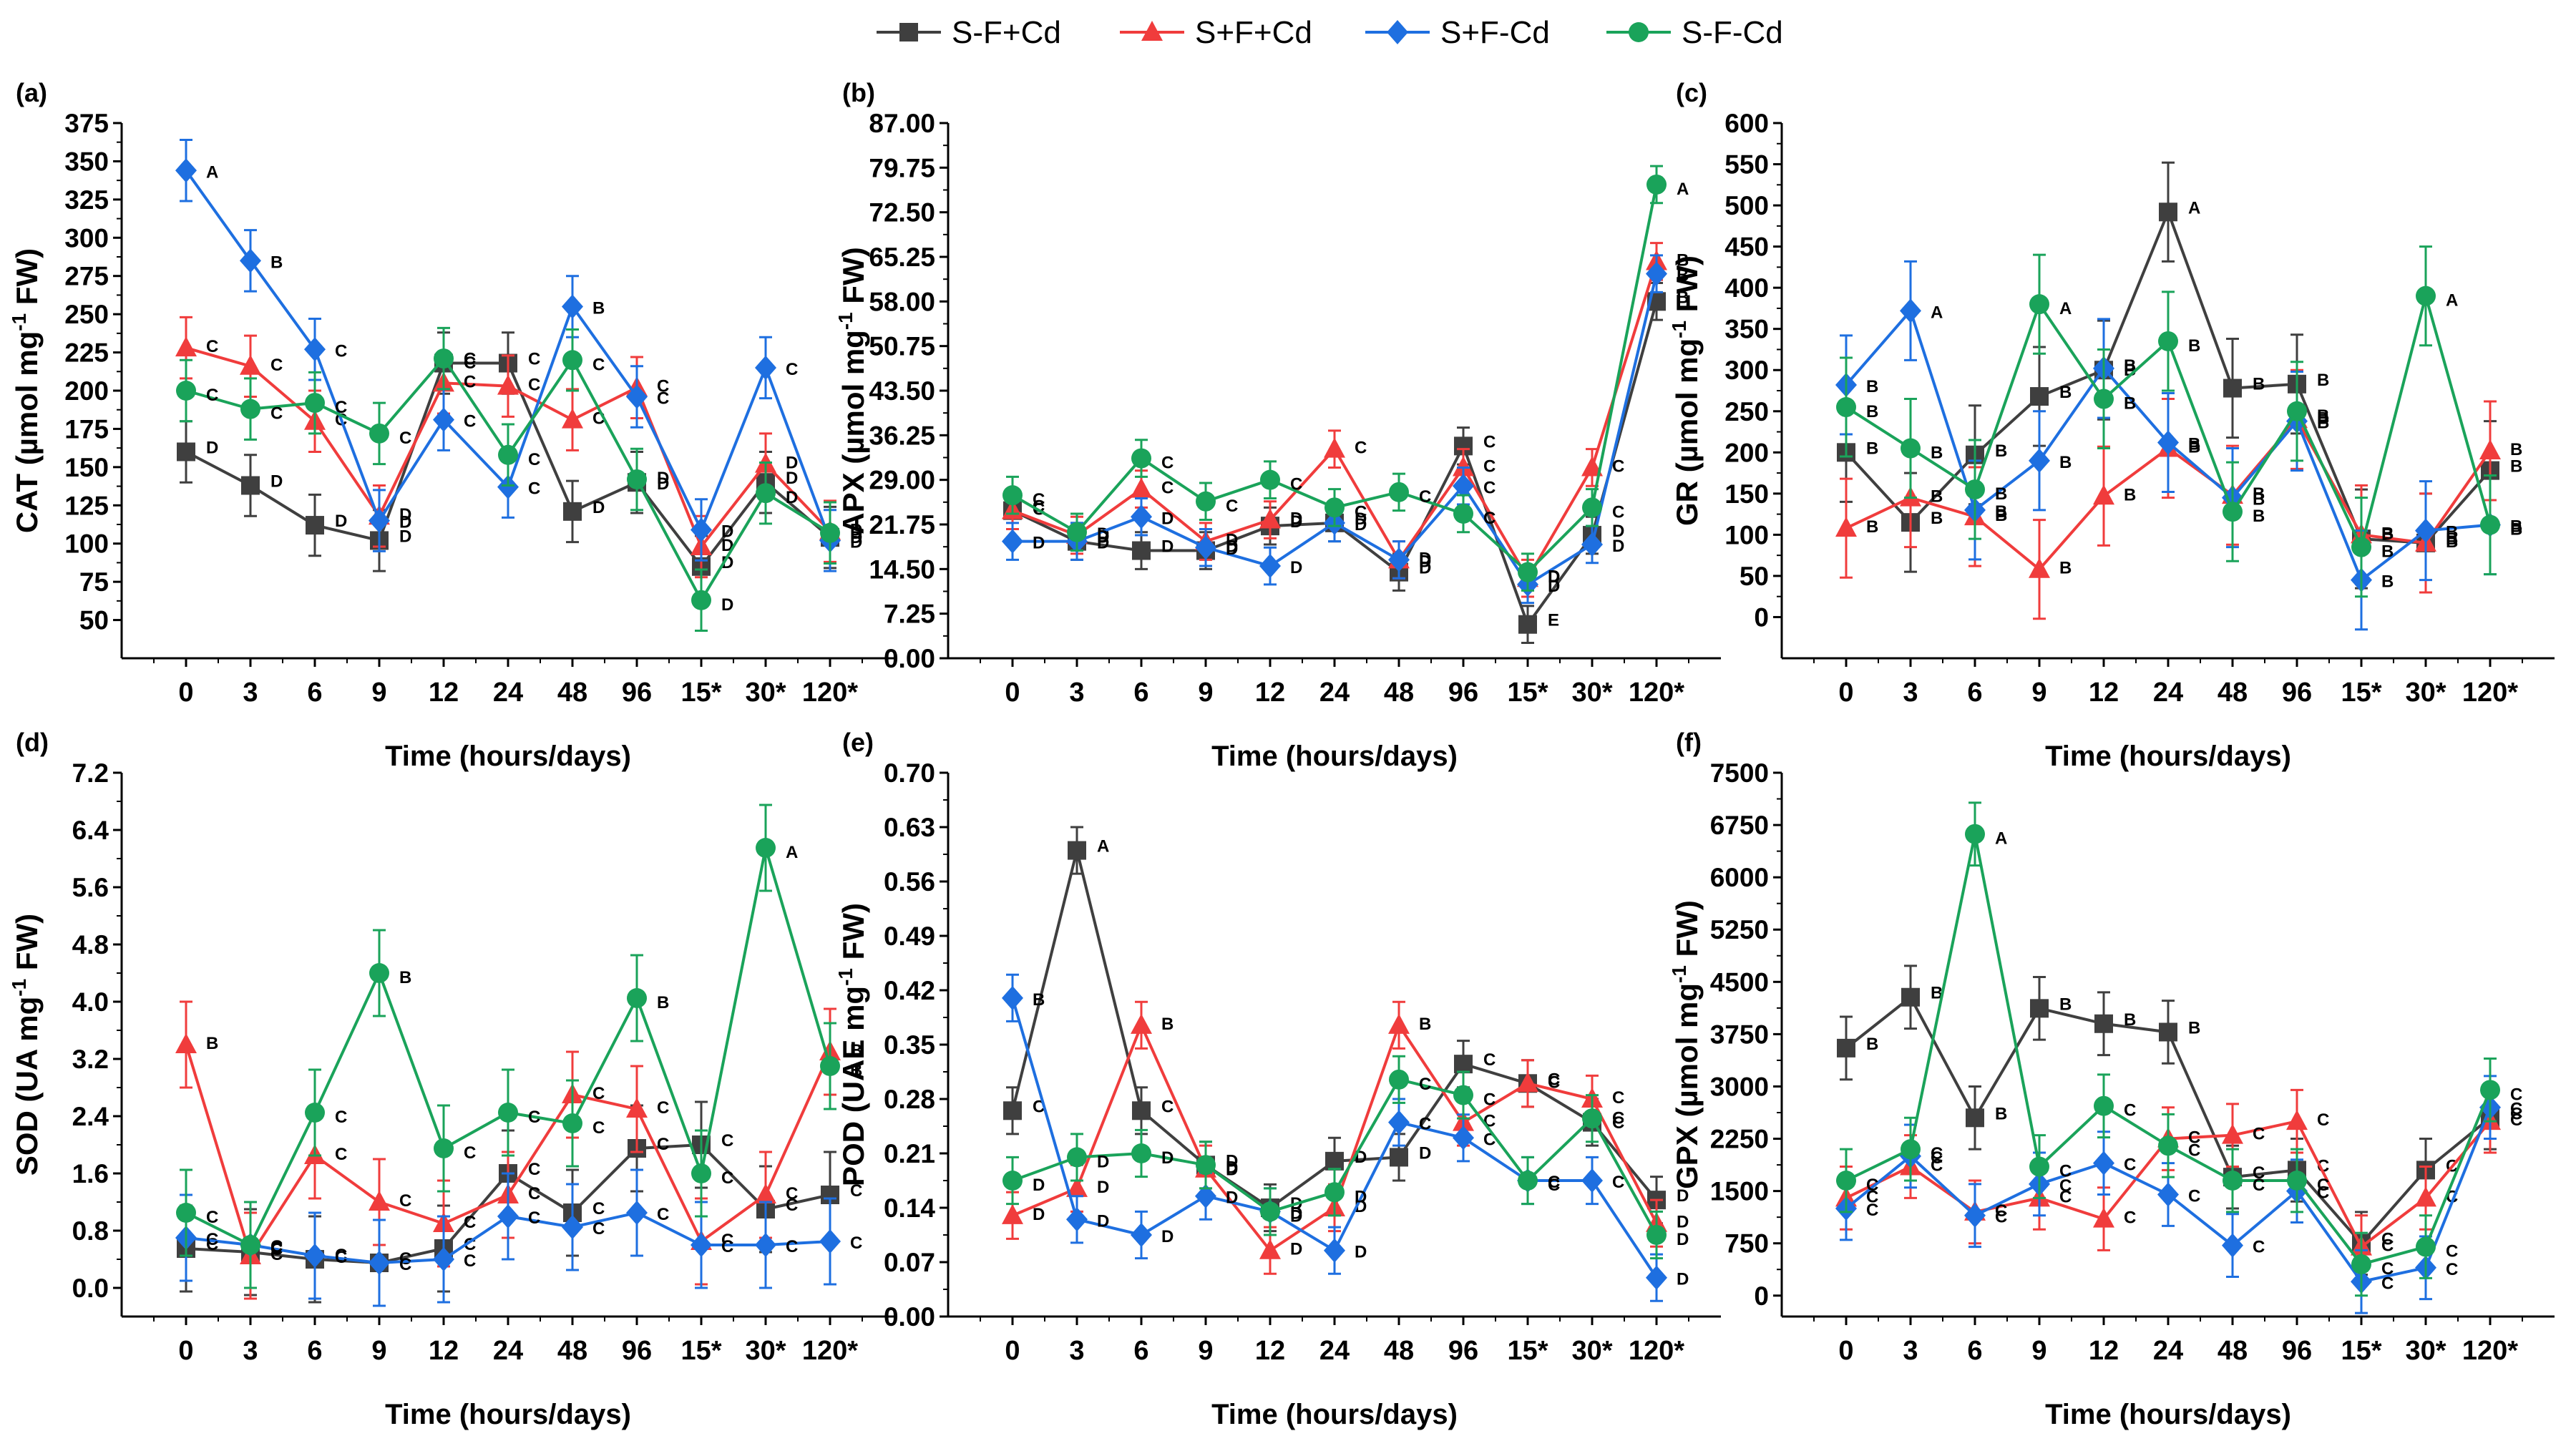 The width and height of the screenshot is (2576, 1431). Describe the element at coordinates (250, 1351) in the screenshot. I see `x-tick-label: 3` at that location.